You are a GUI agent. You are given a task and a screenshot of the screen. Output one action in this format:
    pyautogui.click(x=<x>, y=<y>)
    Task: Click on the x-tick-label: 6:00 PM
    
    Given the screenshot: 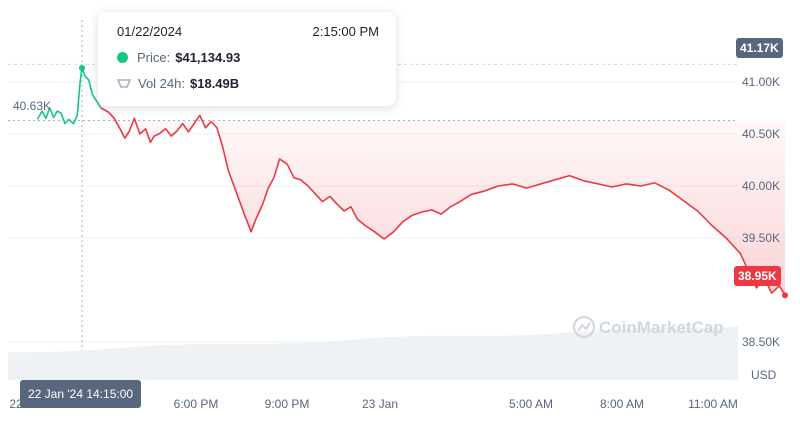 What is the action you would take?
    pyautogui.click(x=196, y=404)
    